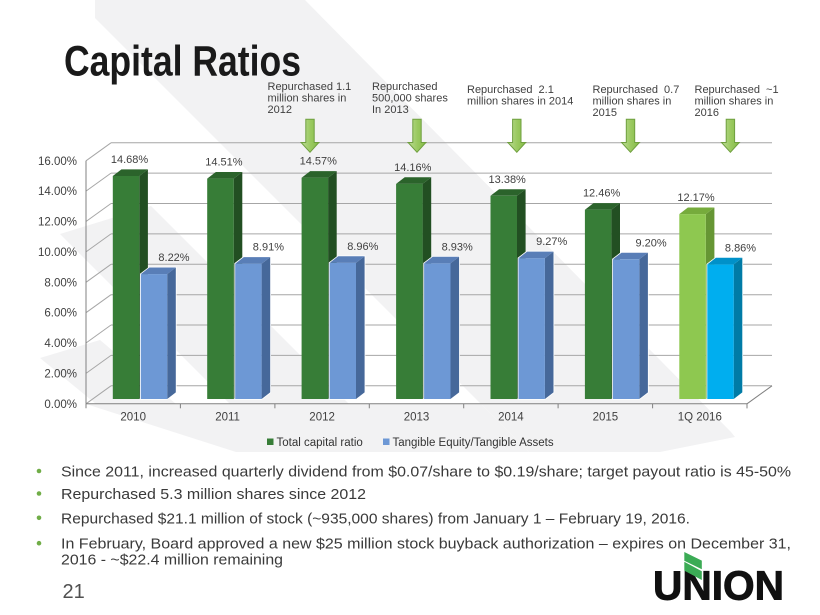  Describe the element at coordinates (510, 90) in the screenshot. I see `svg-text: Repurchased 2.1` at that location.